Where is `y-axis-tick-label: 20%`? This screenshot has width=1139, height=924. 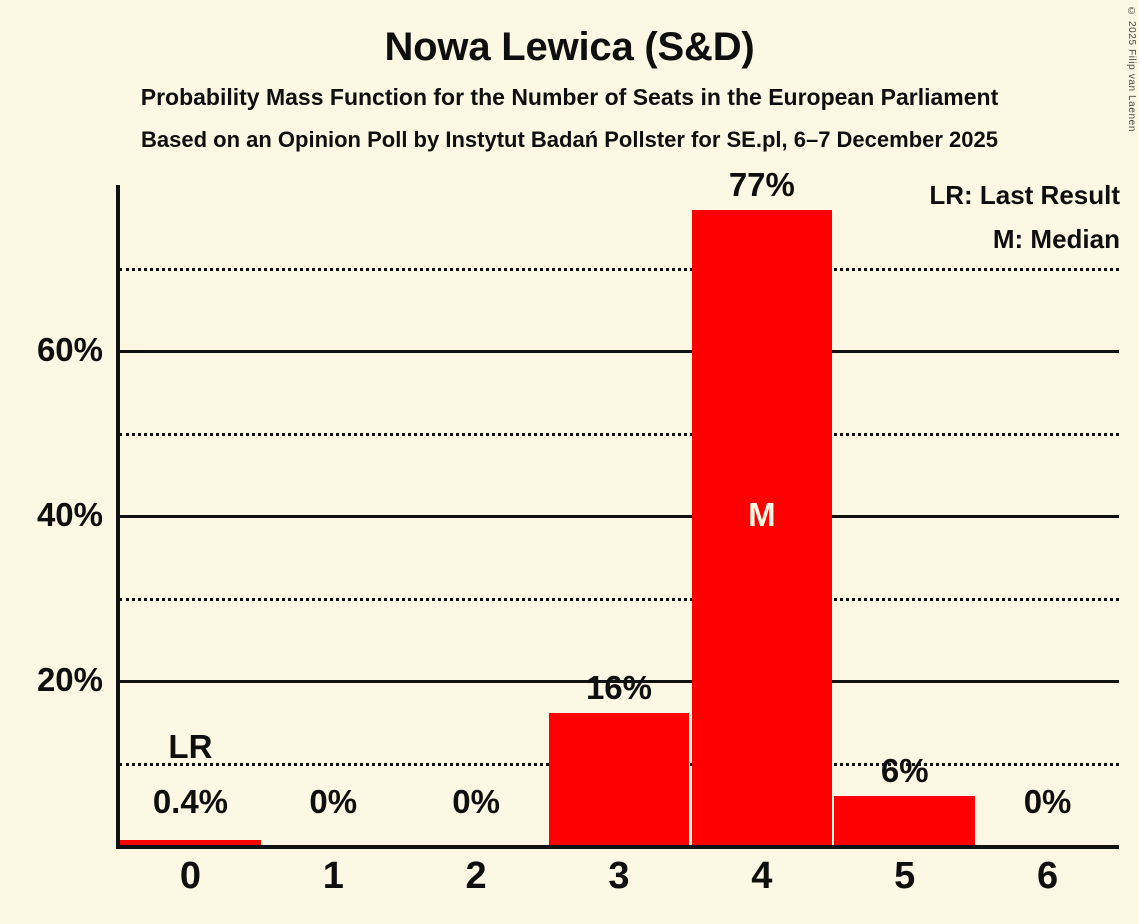 y-axis-tick-label: 20% is located at coordinates (69, 679).